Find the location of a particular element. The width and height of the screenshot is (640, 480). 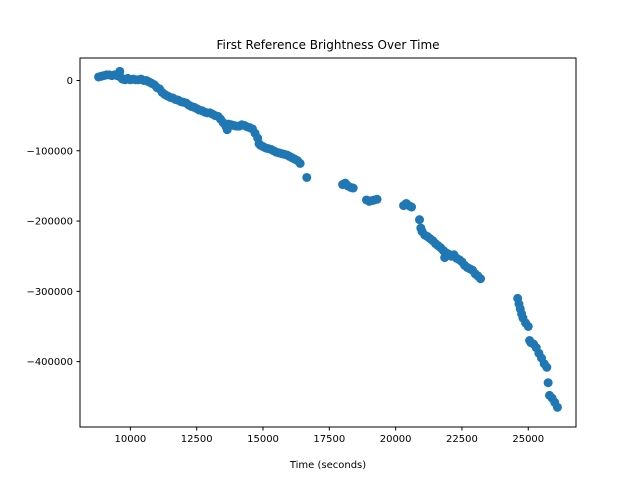

x-tick-label: 22500 is located at coordinates (462, 439).